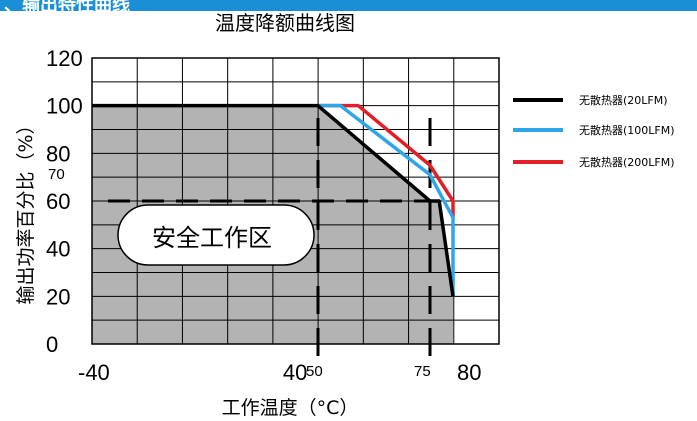  What do you see at coordinates (94, 372) in the screenshot?
I see `x-tick-label: -40` at bounding box center [94, 372].